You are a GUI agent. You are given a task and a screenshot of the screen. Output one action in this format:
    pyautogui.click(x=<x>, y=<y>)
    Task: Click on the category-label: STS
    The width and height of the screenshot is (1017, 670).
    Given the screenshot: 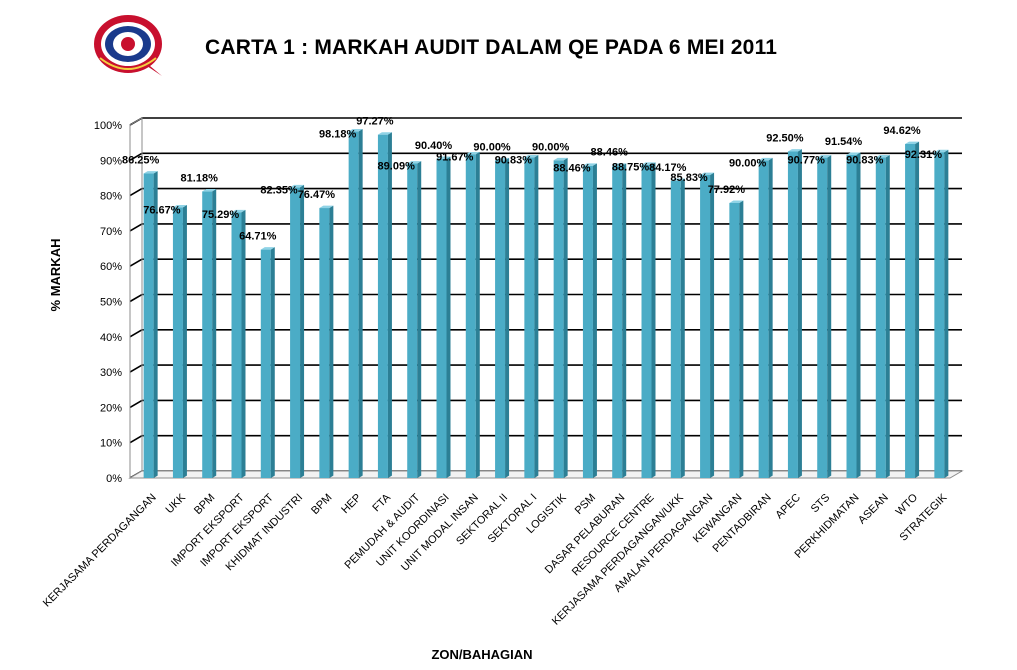 What is the action you would take?
    pyautogui.click(x=821, y=504)
    